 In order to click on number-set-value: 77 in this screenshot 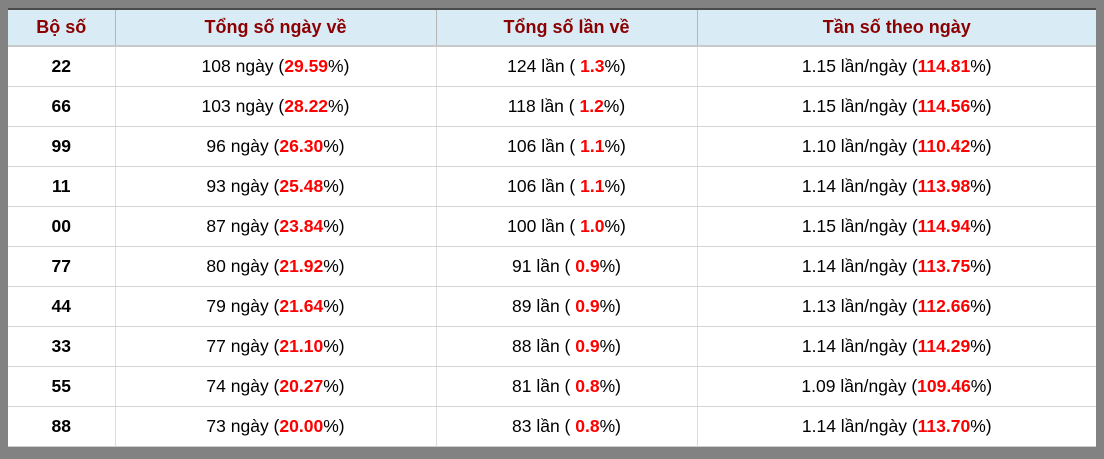, I will do `click(61, 266)`.